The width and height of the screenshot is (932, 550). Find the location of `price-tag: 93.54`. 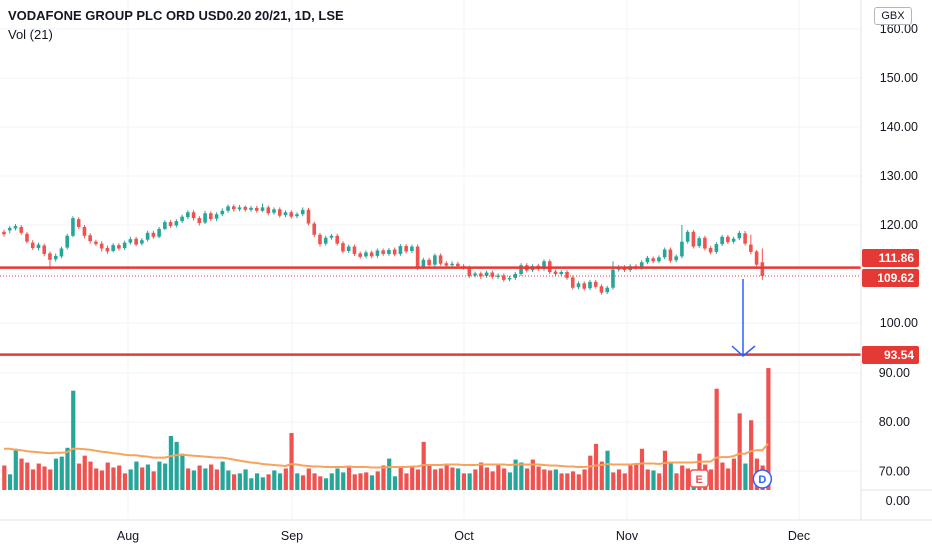

price-tag: 93.54 is located at coordinates (890, 355).